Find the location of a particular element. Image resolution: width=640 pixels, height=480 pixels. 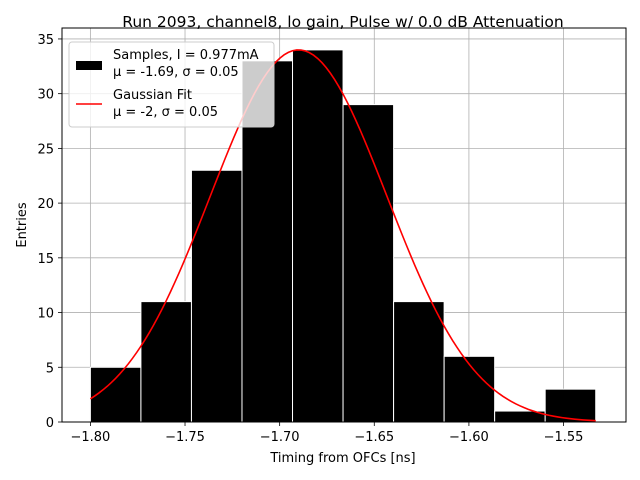

x-tick-label: −1.60 is located at coordinates (469, 437).